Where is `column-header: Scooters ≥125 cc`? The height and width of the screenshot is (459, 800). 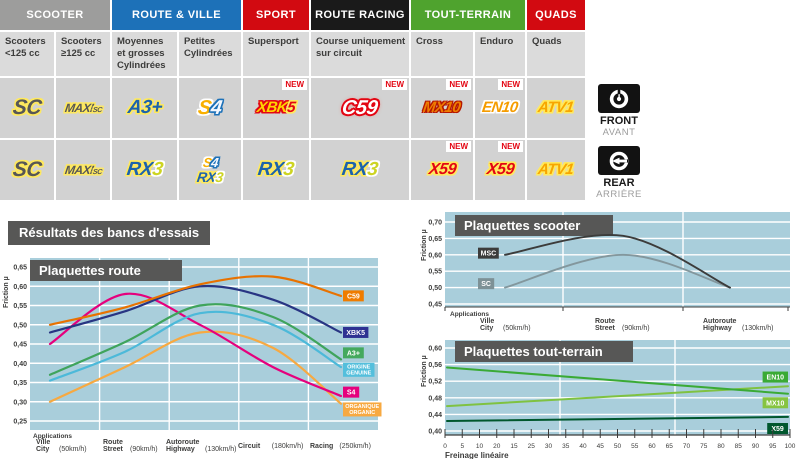 column-header: Scooters ≥125 cc is located at coordinates (83, 54).